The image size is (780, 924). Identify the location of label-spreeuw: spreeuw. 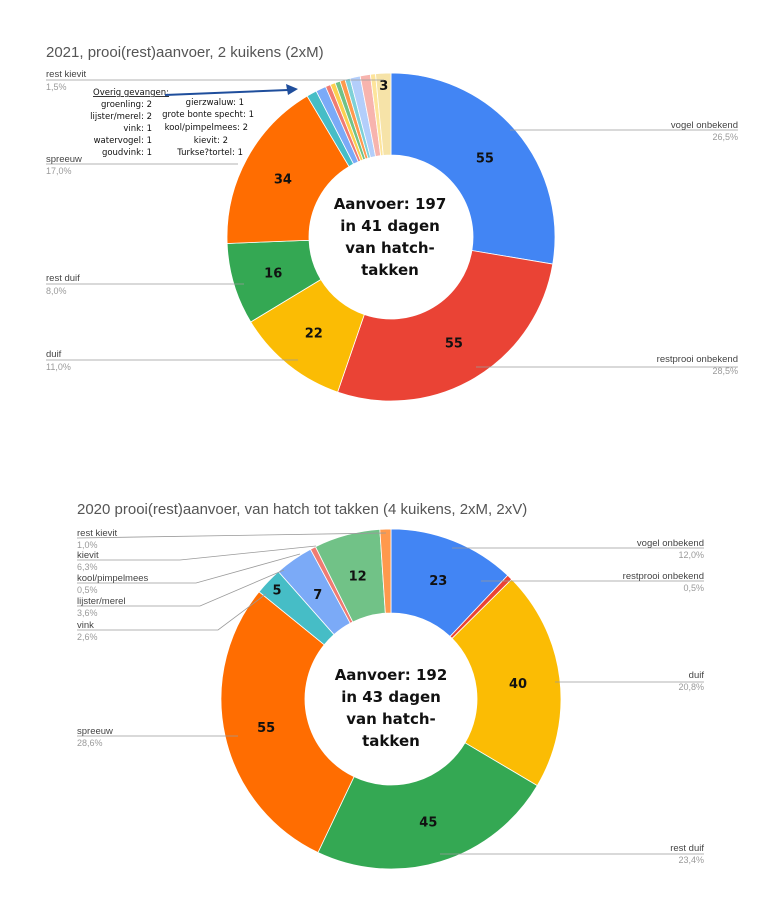
(64, 159).